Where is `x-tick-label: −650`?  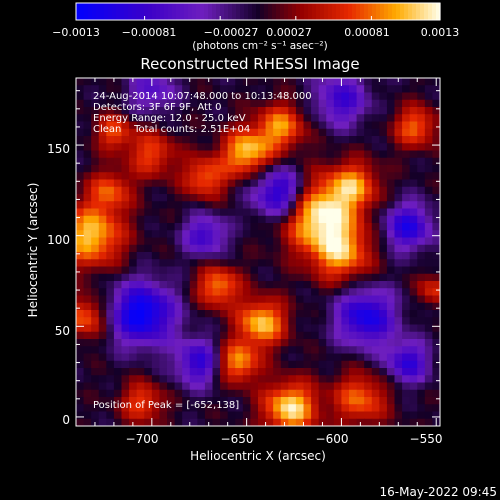 x-tick-label: −650 is located at coordinates (237, 439).